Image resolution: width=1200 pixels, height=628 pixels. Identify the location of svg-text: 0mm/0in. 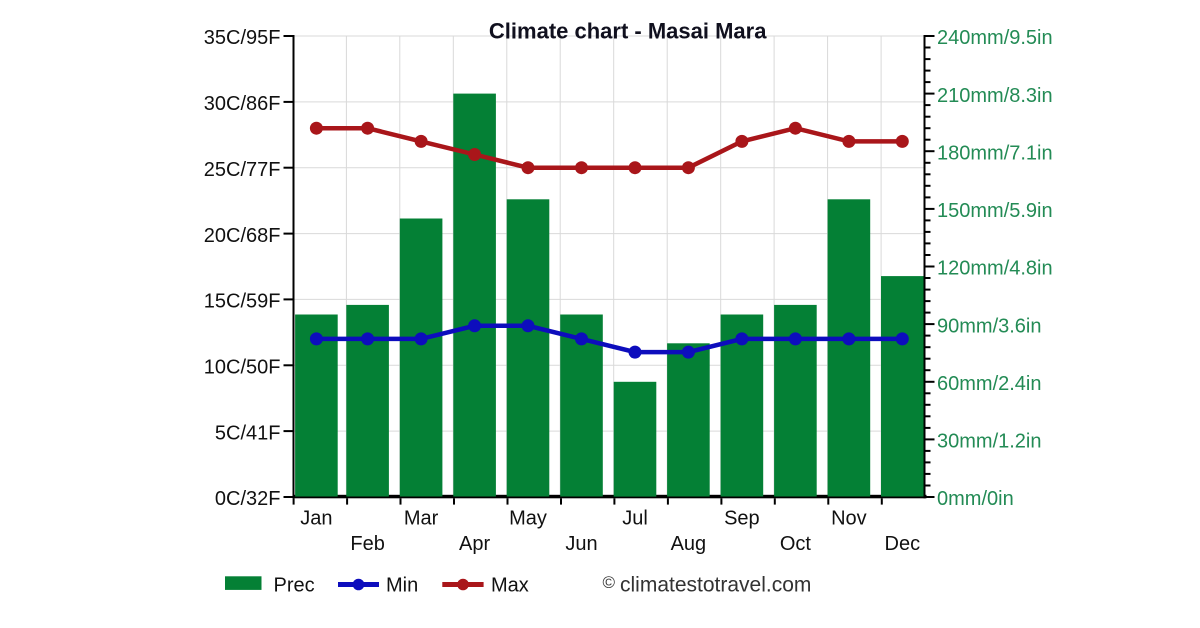
(975, 499).